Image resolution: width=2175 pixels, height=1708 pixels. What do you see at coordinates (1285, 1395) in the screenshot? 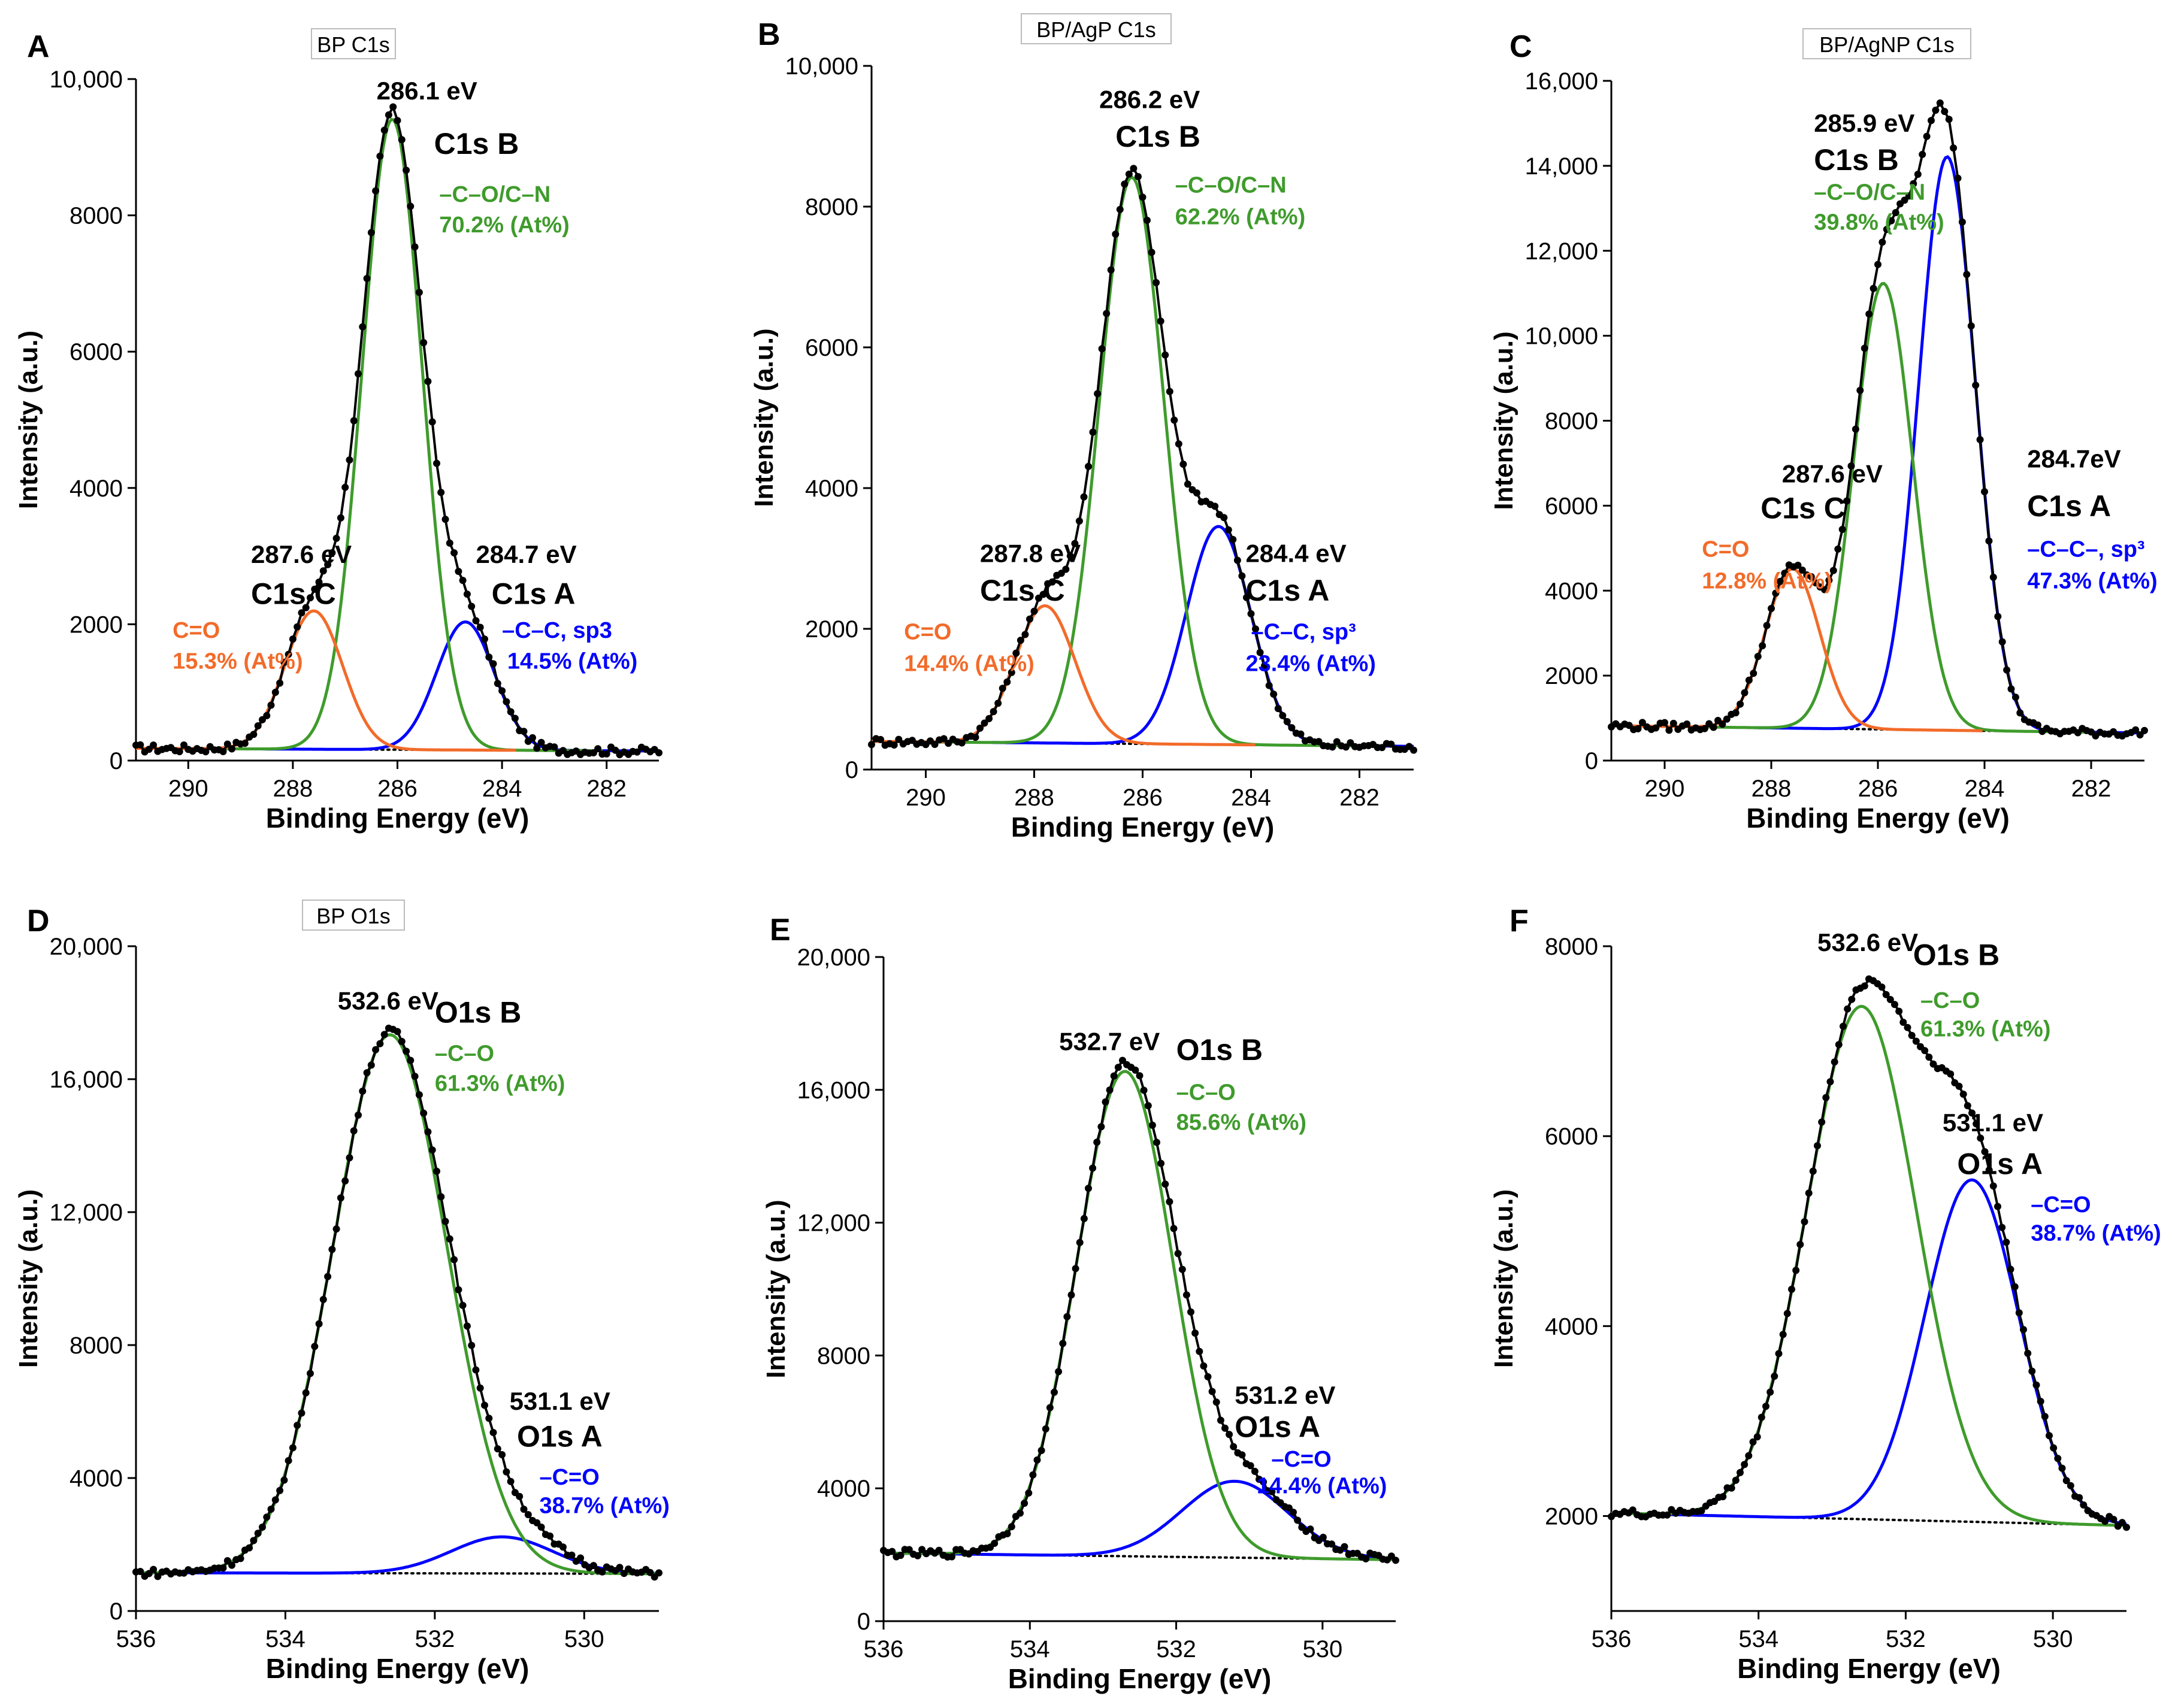
I see `annotation: 531.2 eV` at bounding box center [1285, 1395].